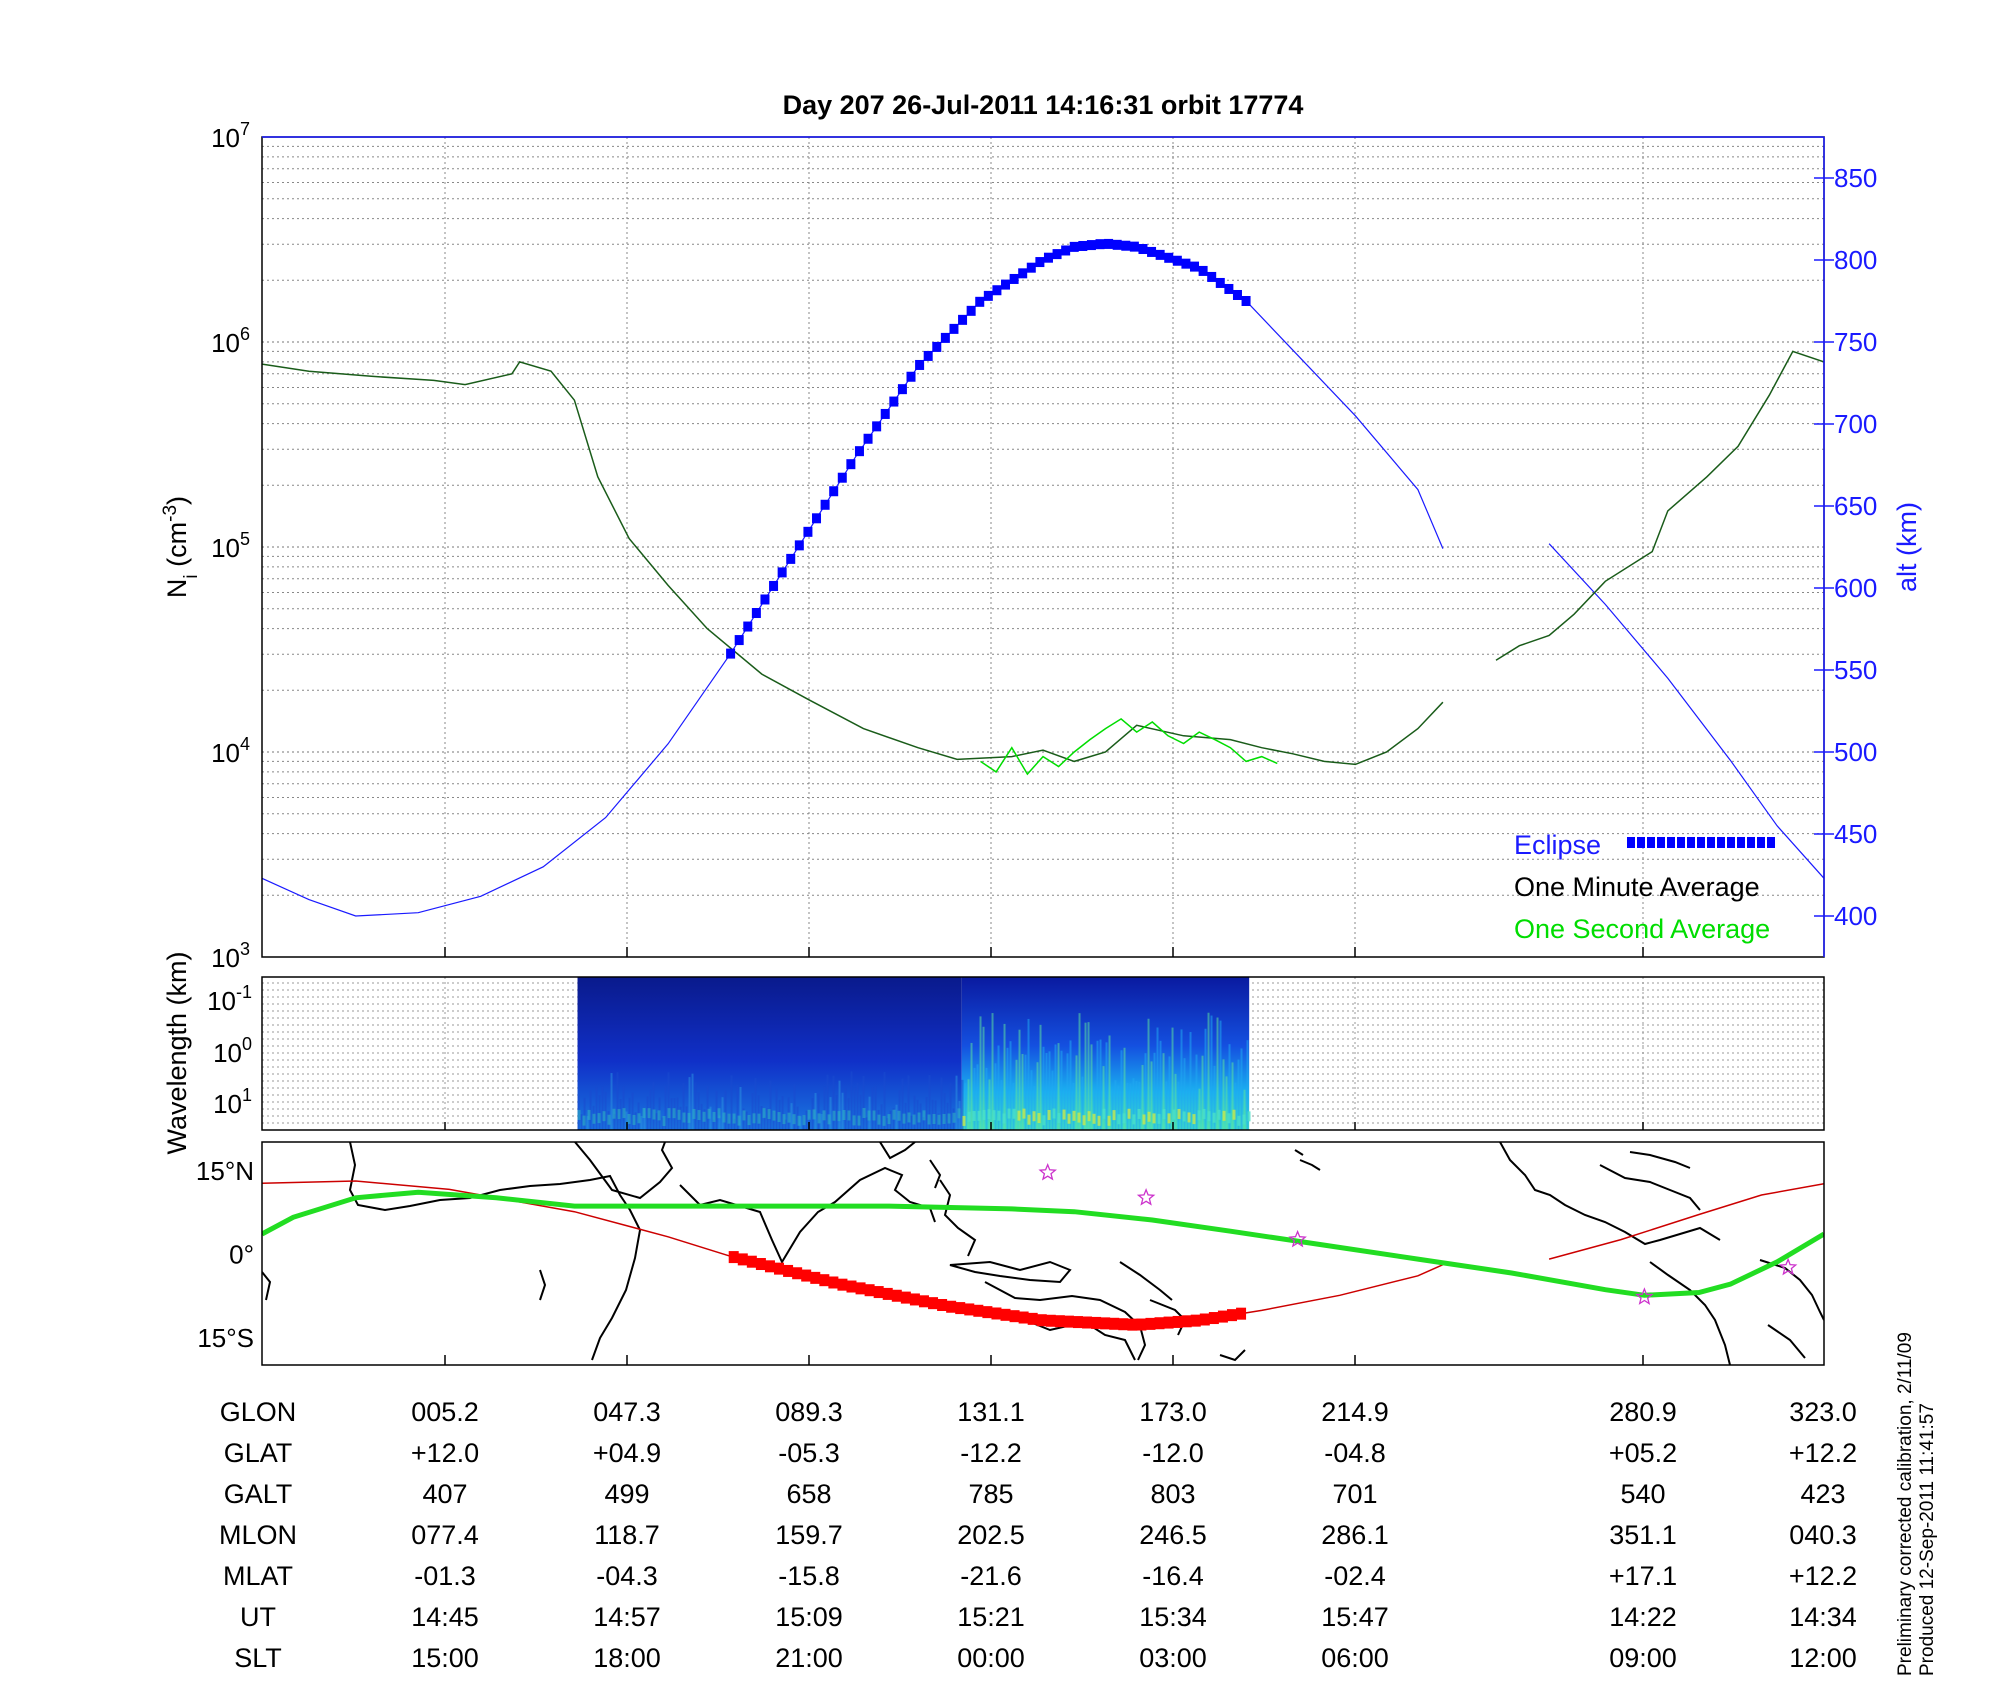 The image size is (2000, 1700). I want to click on parameter-value: 14:22, so click(1643, 1617).